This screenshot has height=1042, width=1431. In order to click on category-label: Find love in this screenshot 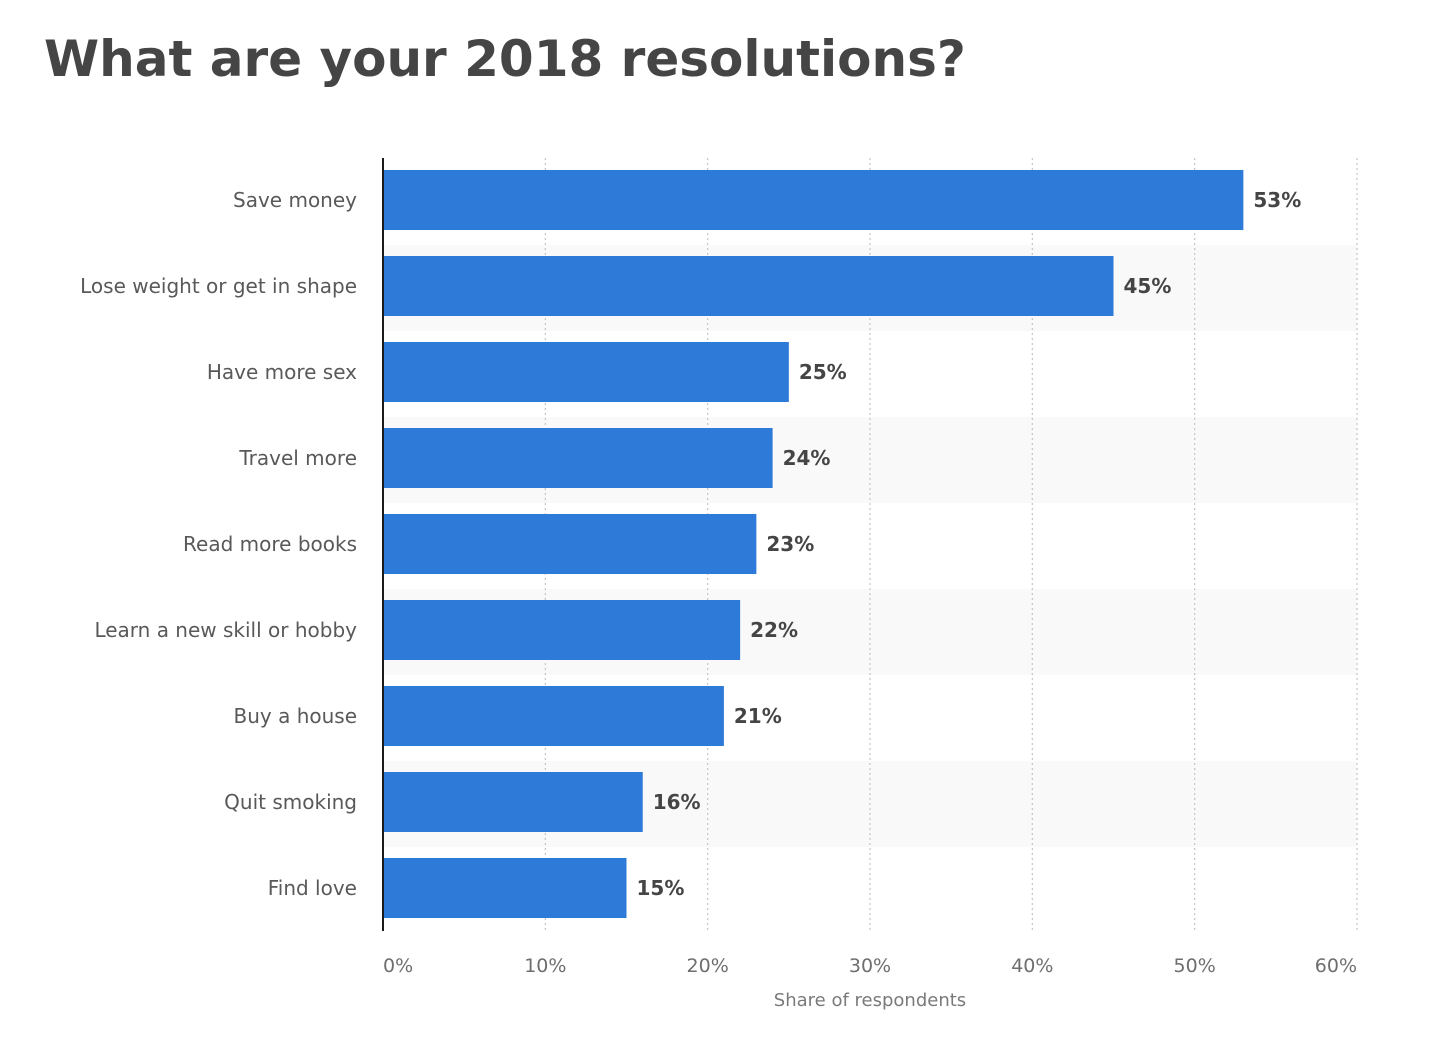, I will do `click(312, 888)`.